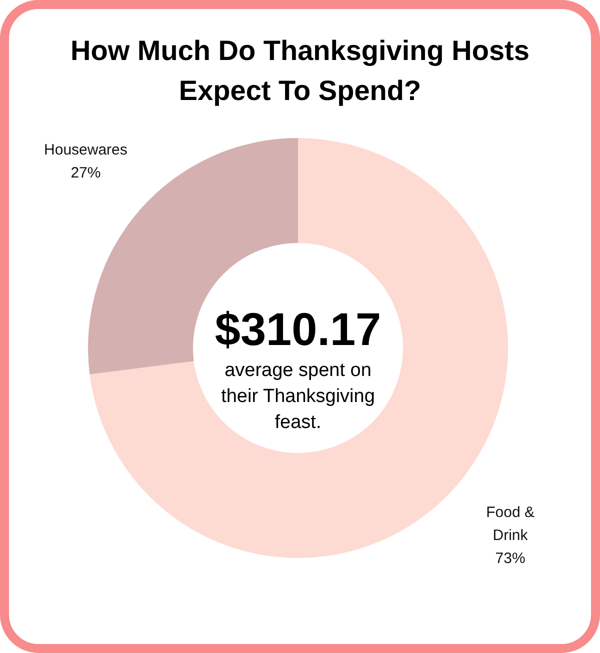  What do you see at coordinates (300, 70) in the screenshot?
I see `chart-title: How Much Do Thanksgiving Hosts Expect To Spend?` at bounding box center [300, 70].